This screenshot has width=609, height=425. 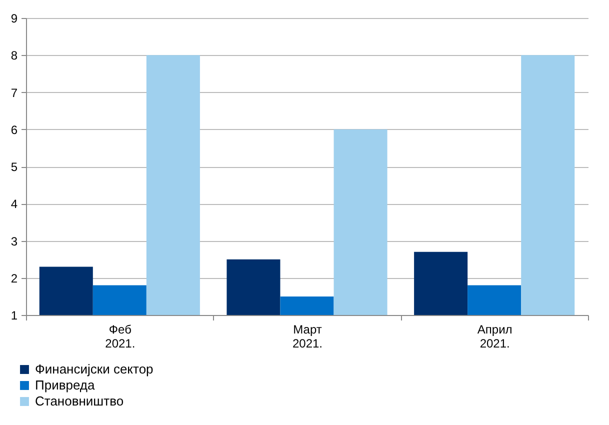 I want to click on legend-label: Становништво, so click(x=79, y=401).